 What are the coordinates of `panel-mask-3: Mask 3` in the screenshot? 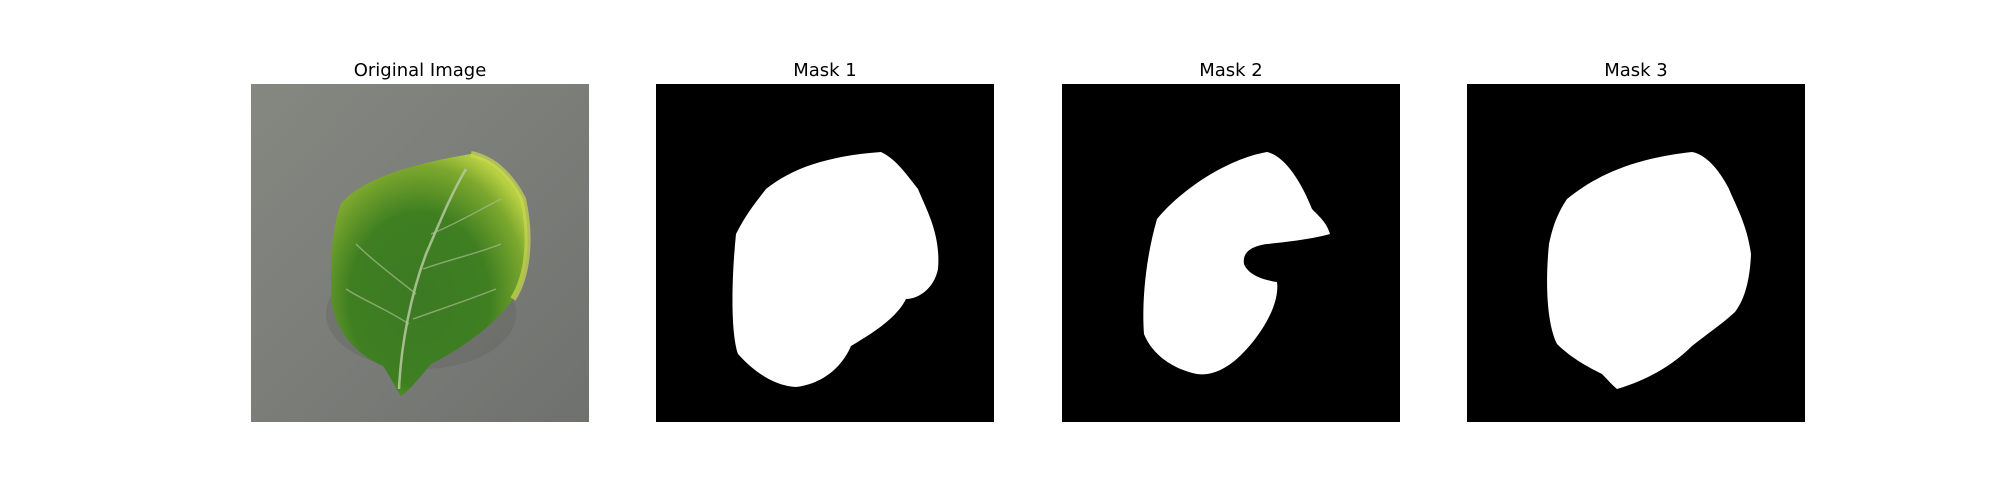 It's located at (1636, 240).